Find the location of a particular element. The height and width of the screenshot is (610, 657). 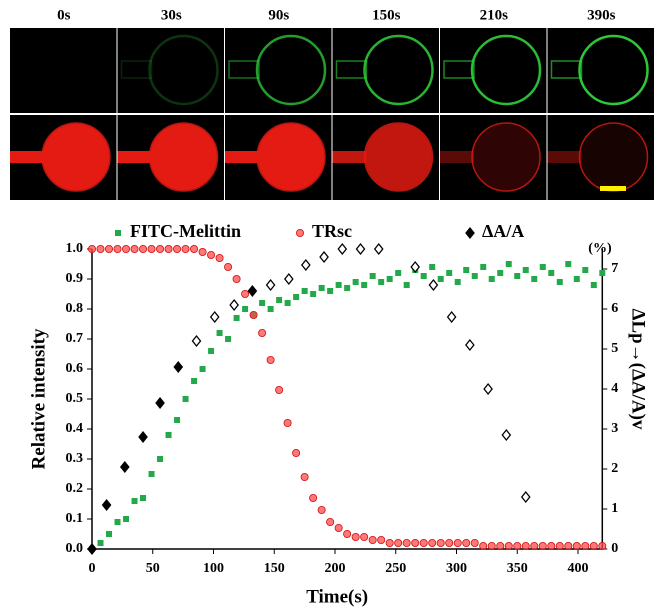

vesicle-red-rim is located at coordinates (506, 157).